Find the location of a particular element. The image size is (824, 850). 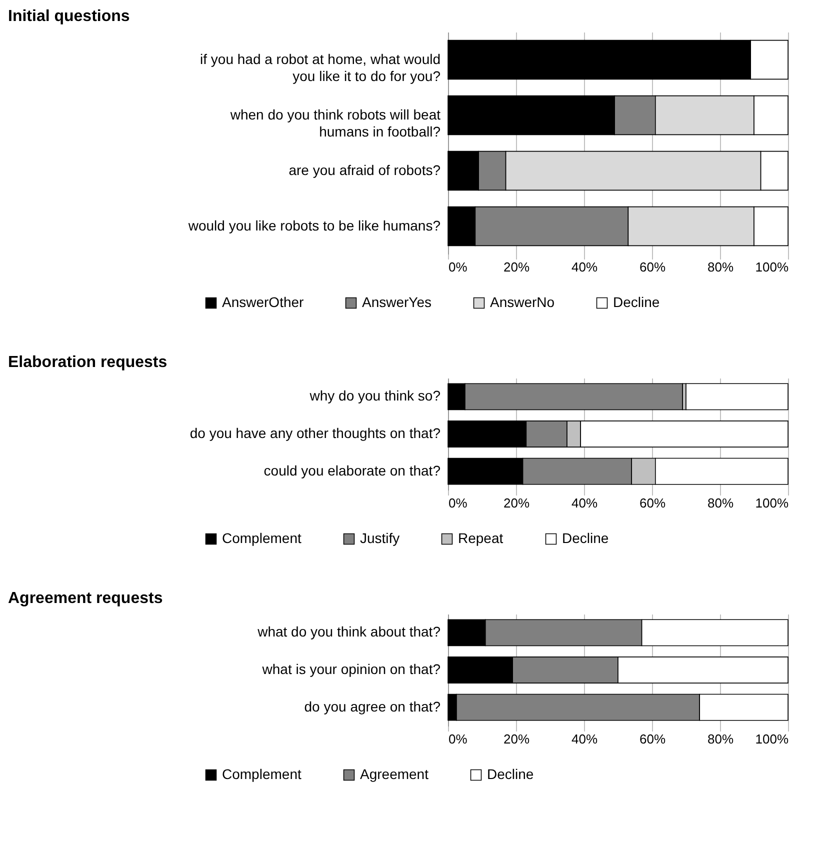

y-tick-label: what is your opinion on that? is located at coordinates (351, 669).